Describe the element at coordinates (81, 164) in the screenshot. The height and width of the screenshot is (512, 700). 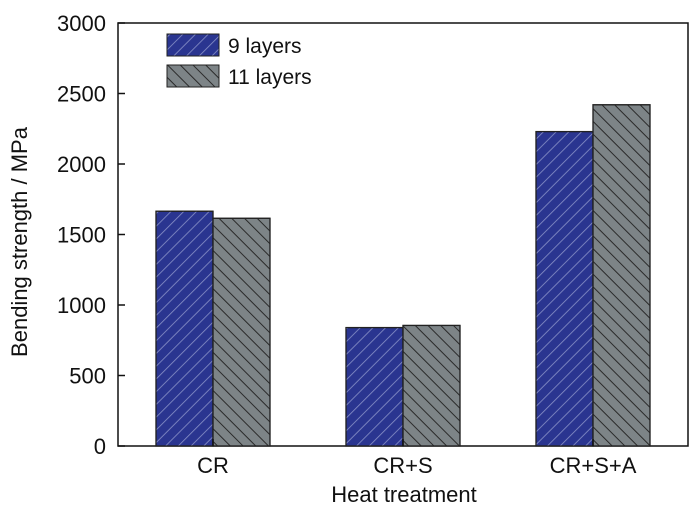
I see `y-tick-label: 2000` at that location.